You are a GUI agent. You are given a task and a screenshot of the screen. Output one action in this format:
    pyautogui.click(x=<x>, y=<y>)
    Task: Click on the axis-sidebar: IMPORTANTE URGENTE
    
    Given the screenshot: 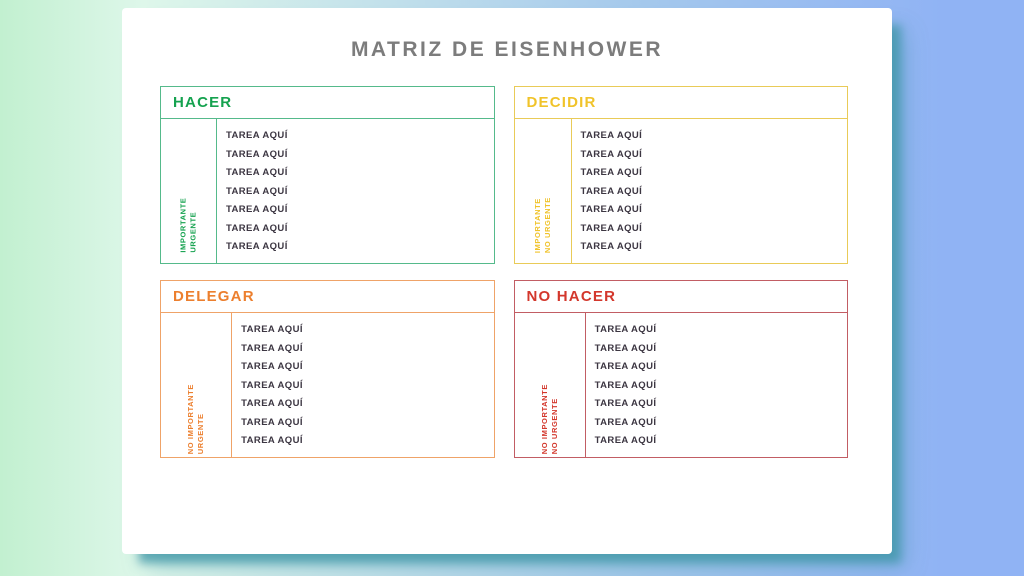 What is the action you would take?
    pyautogui.click(x=189, y=191)
    